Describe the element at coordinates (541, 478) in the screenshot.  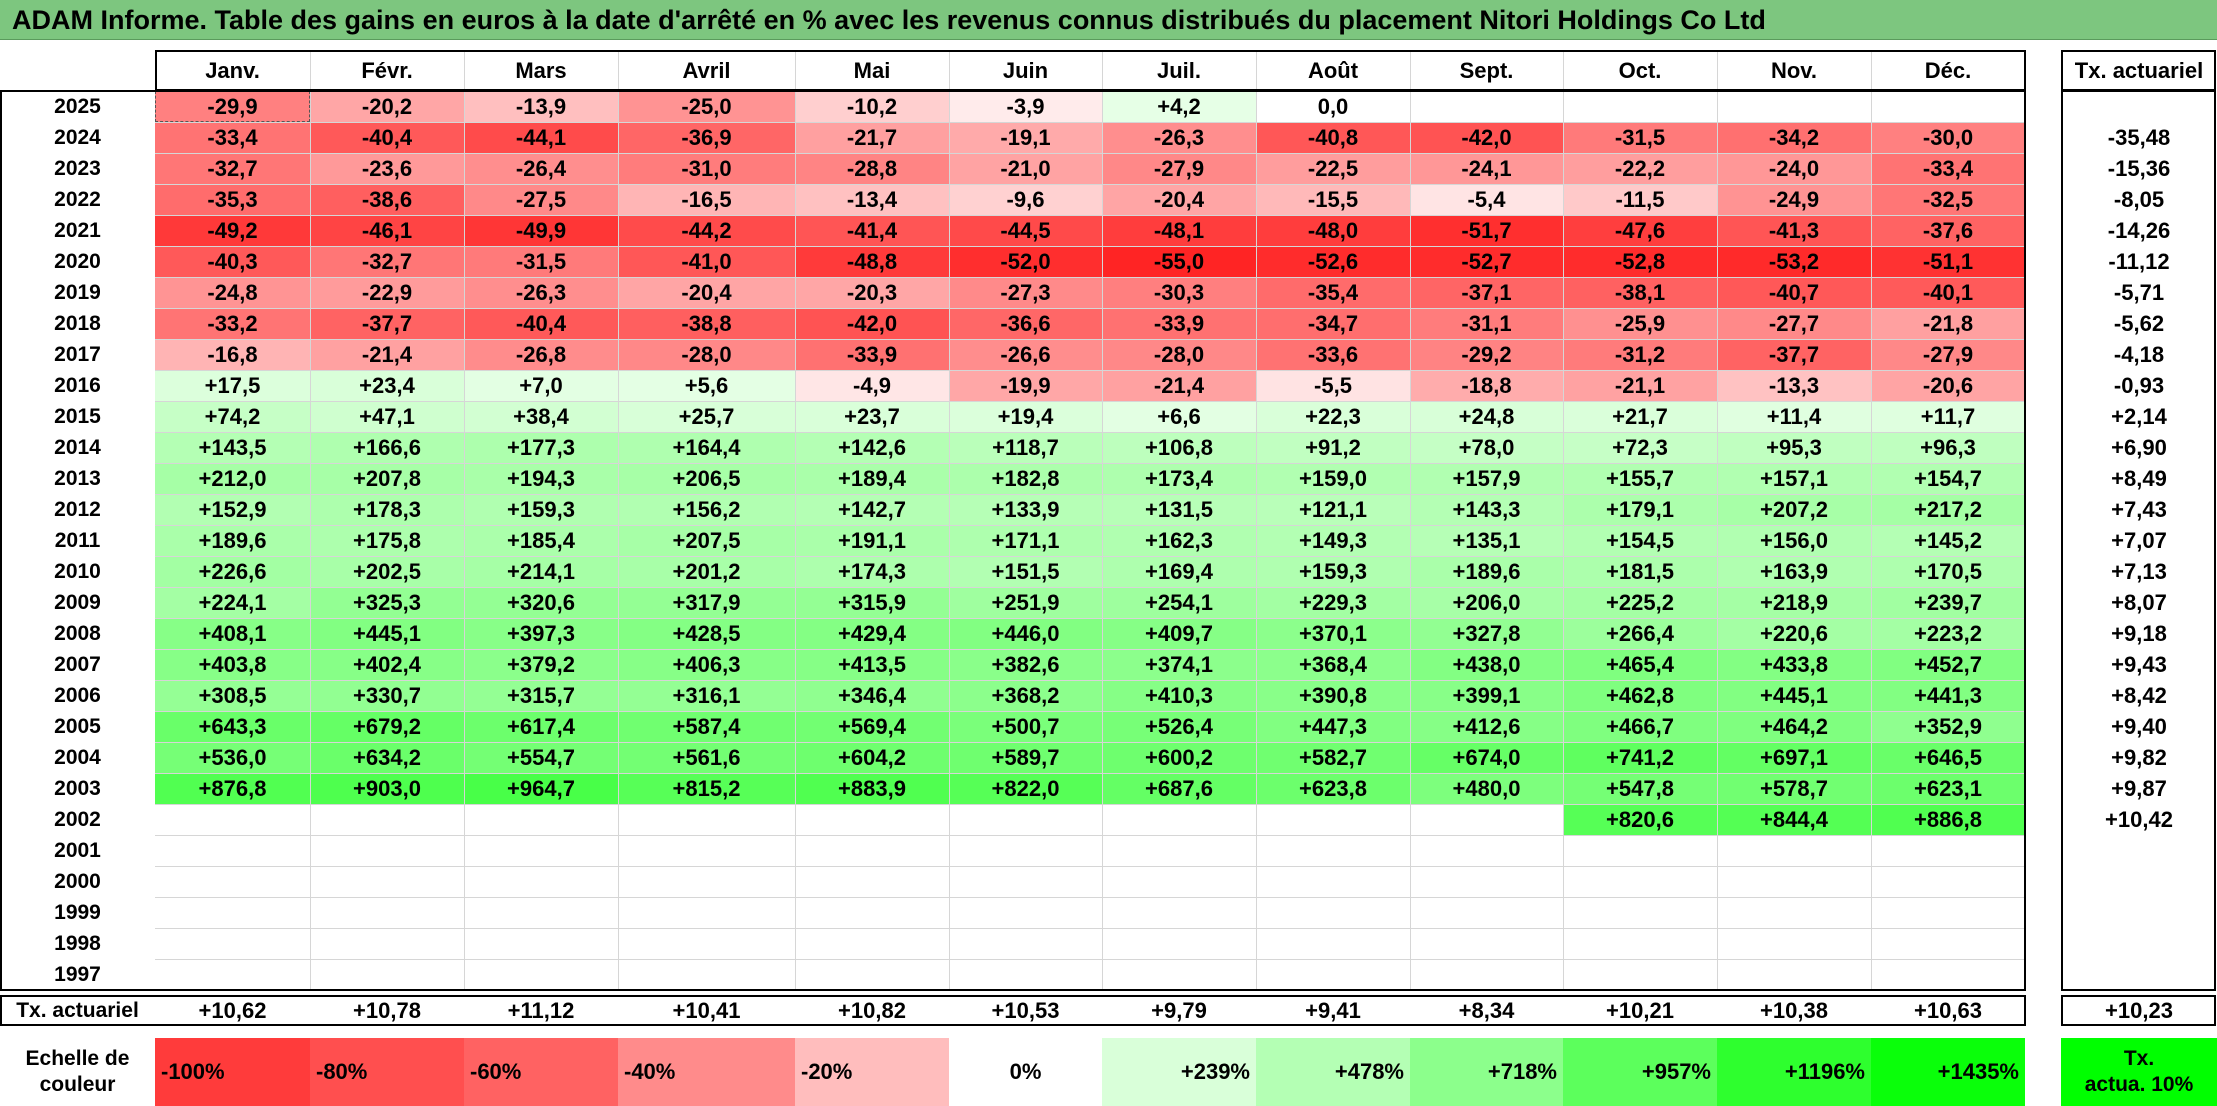
I see `table-cell: +194,3` at that location.